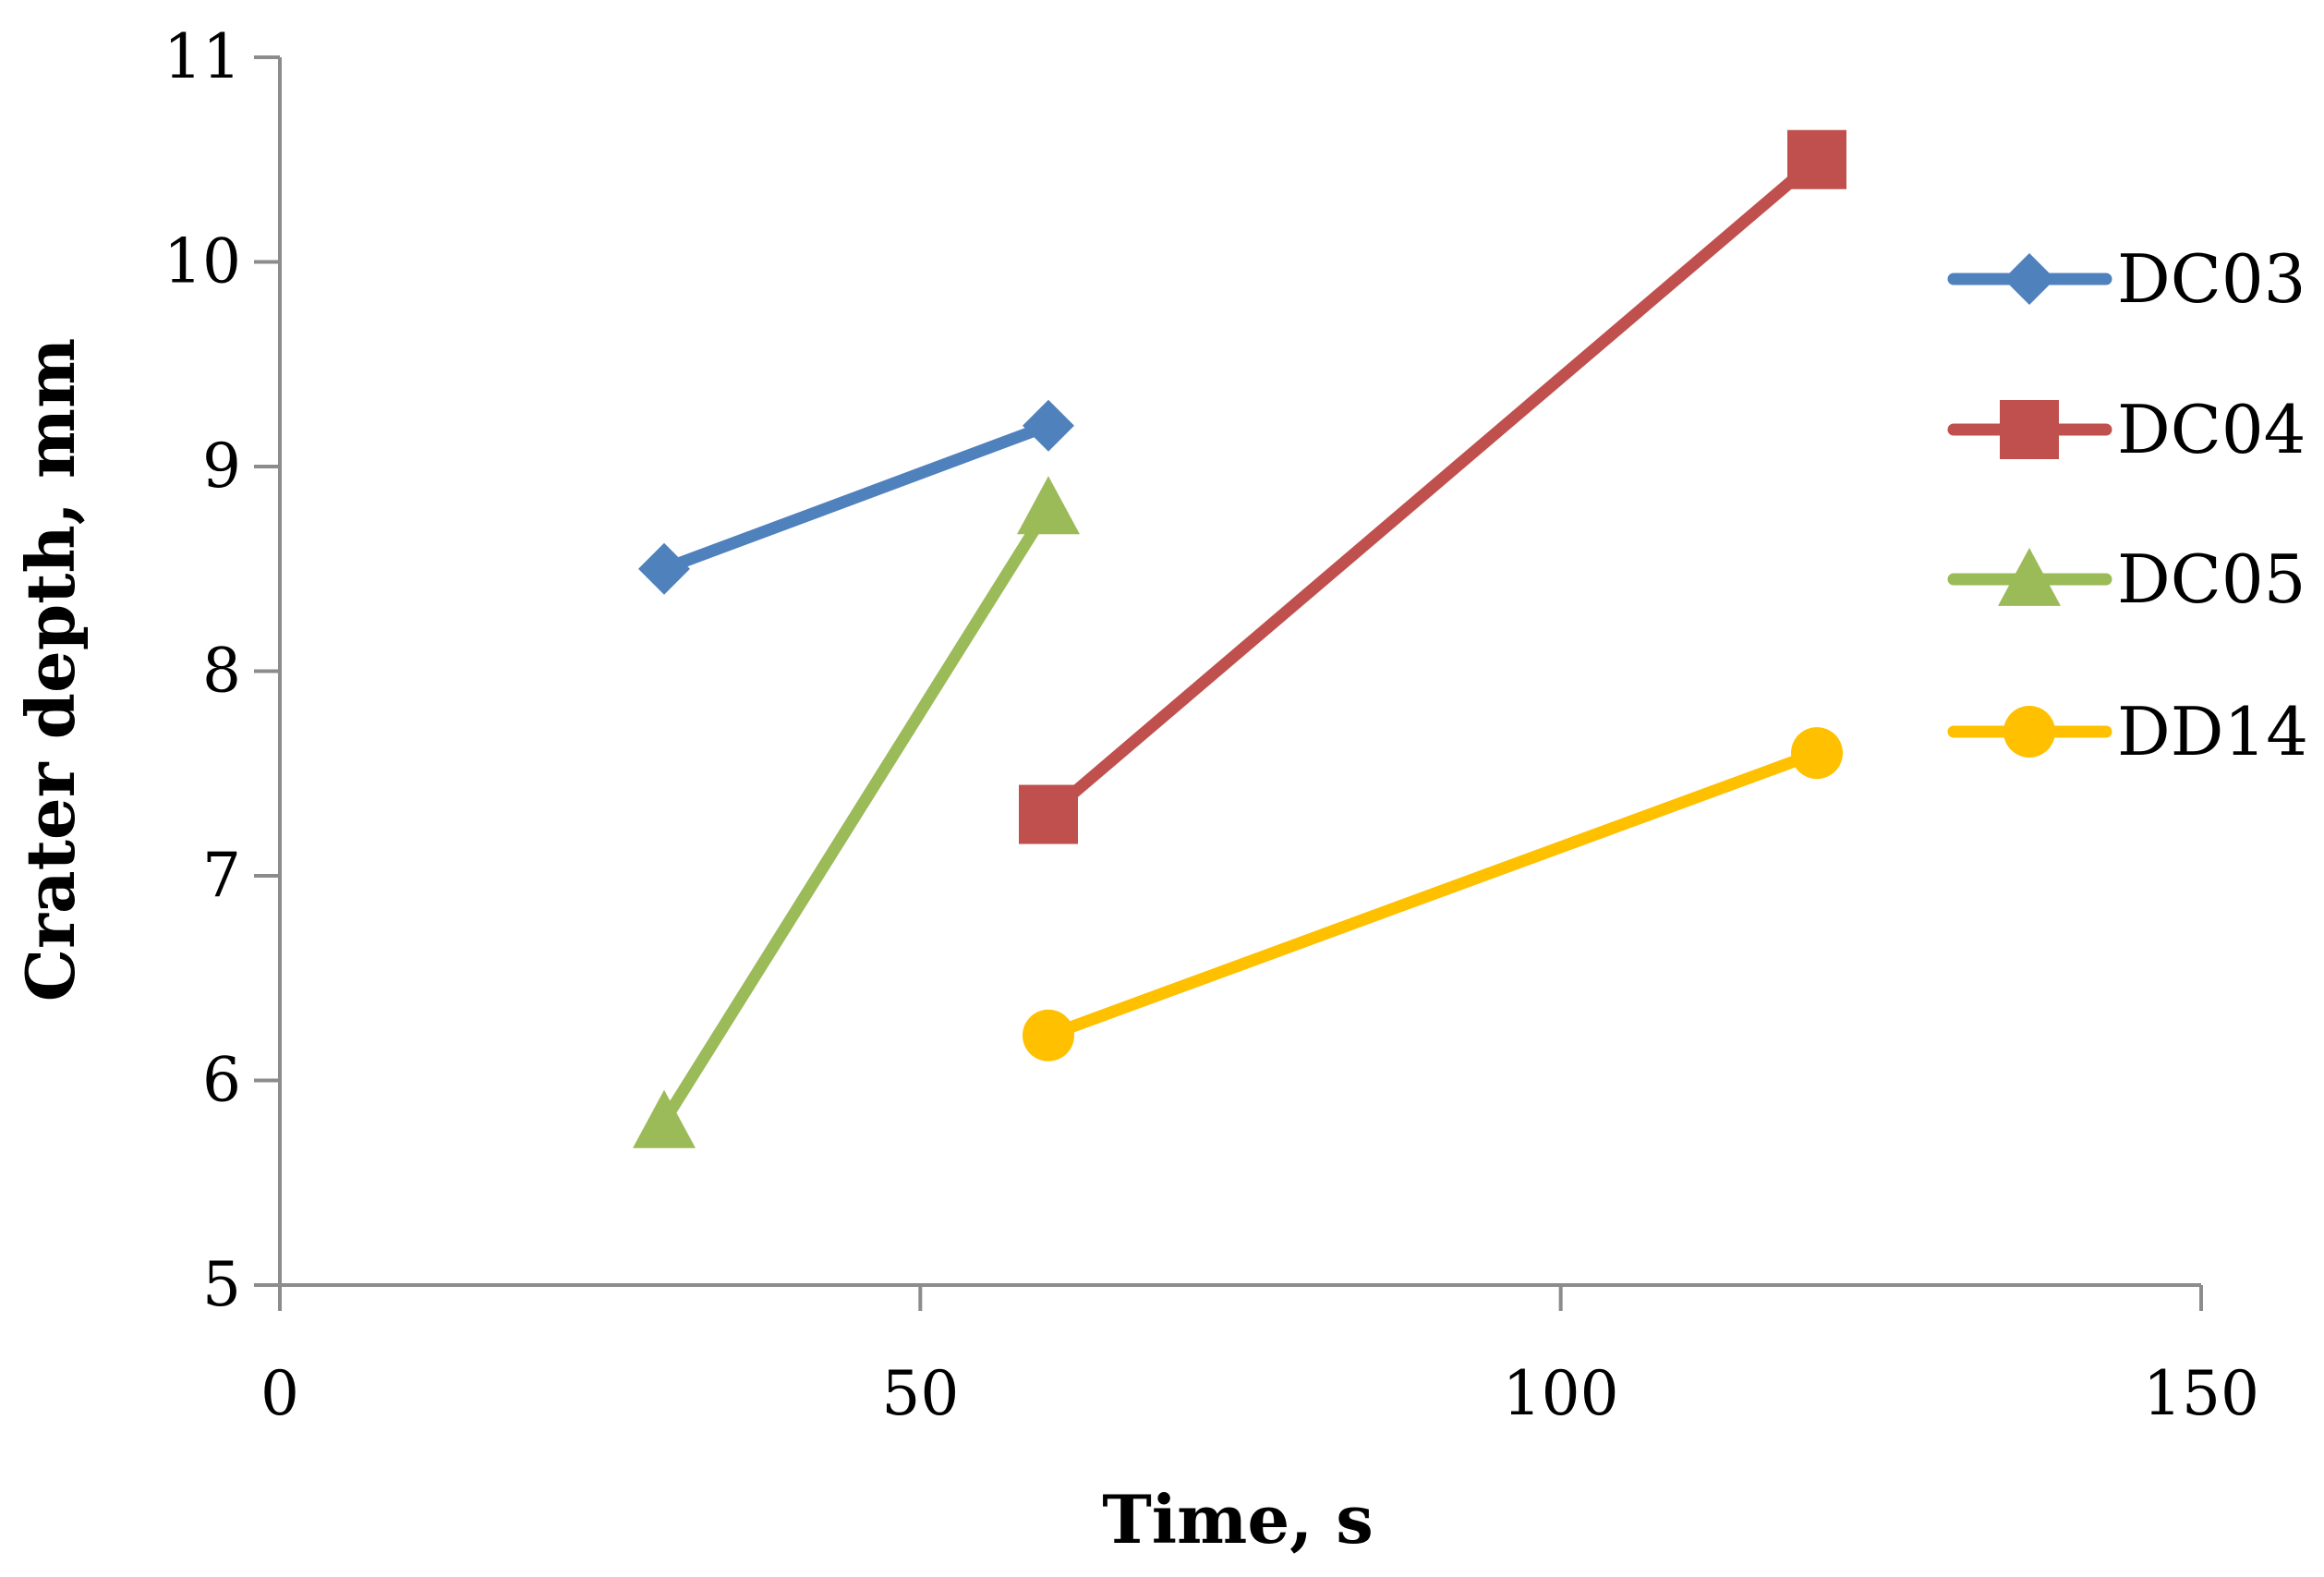 The width and height of the screenshot is (2324, 1577). I want to click on series-dc03, so click(856, 497).